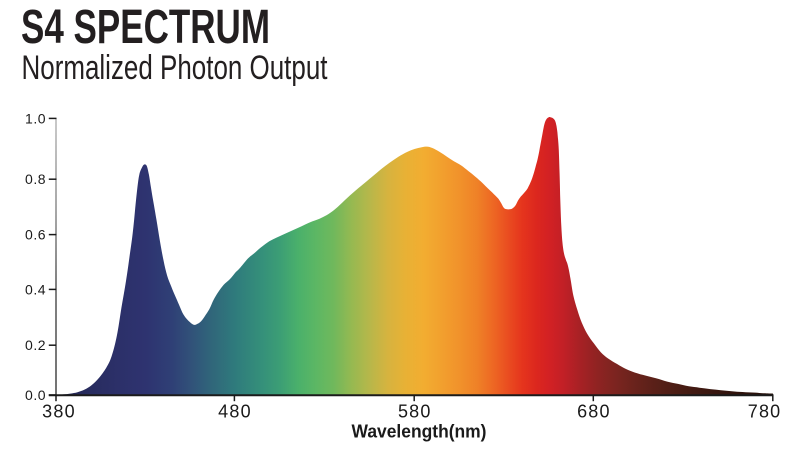 This screenshot has height=454, width=799. Describe the element at coordinates (415, 412) in the screenshot. I see `svg-text: 580` at that location.